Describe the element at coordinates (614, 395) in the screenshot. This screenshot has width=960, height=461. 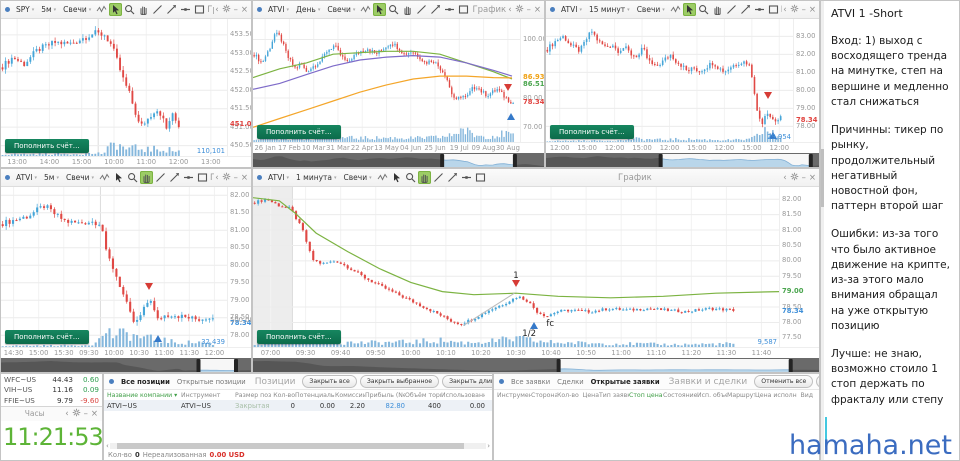
I see `orders-column-header: Тип заявки` at that location.